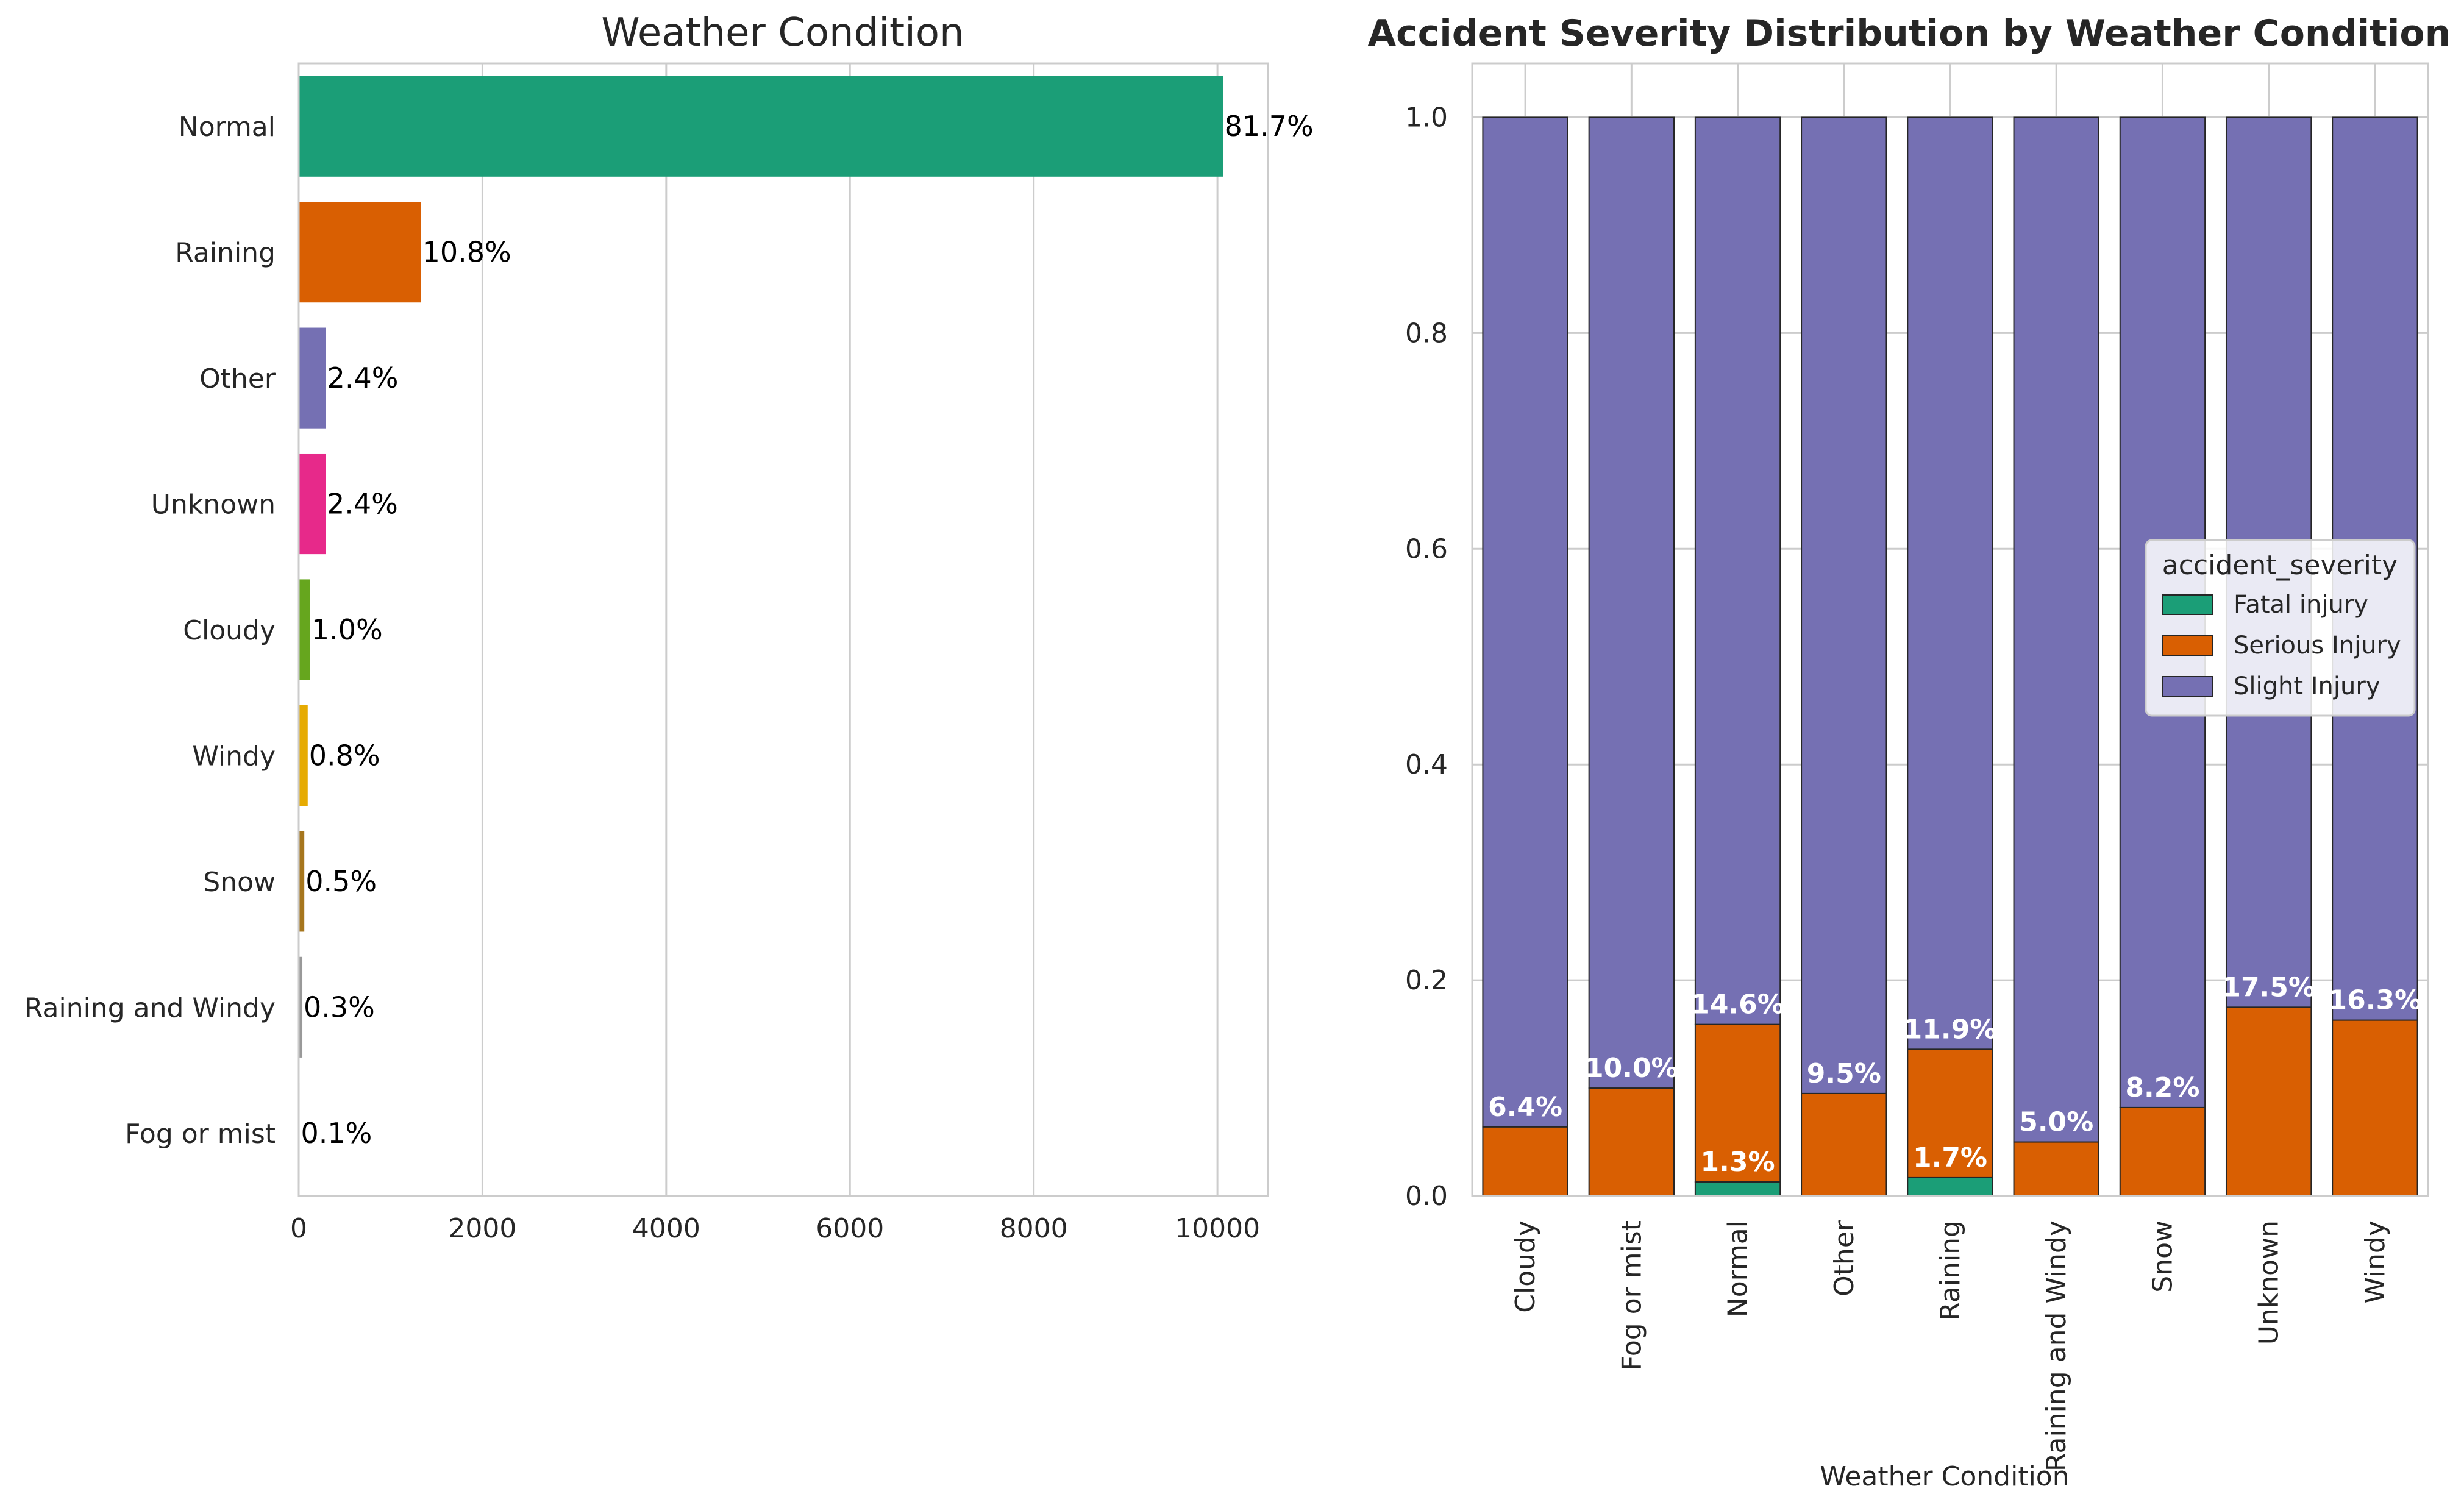  Describe the element at coordinates (360, 252) in the screenshot. I see `bar-raining` at that location.